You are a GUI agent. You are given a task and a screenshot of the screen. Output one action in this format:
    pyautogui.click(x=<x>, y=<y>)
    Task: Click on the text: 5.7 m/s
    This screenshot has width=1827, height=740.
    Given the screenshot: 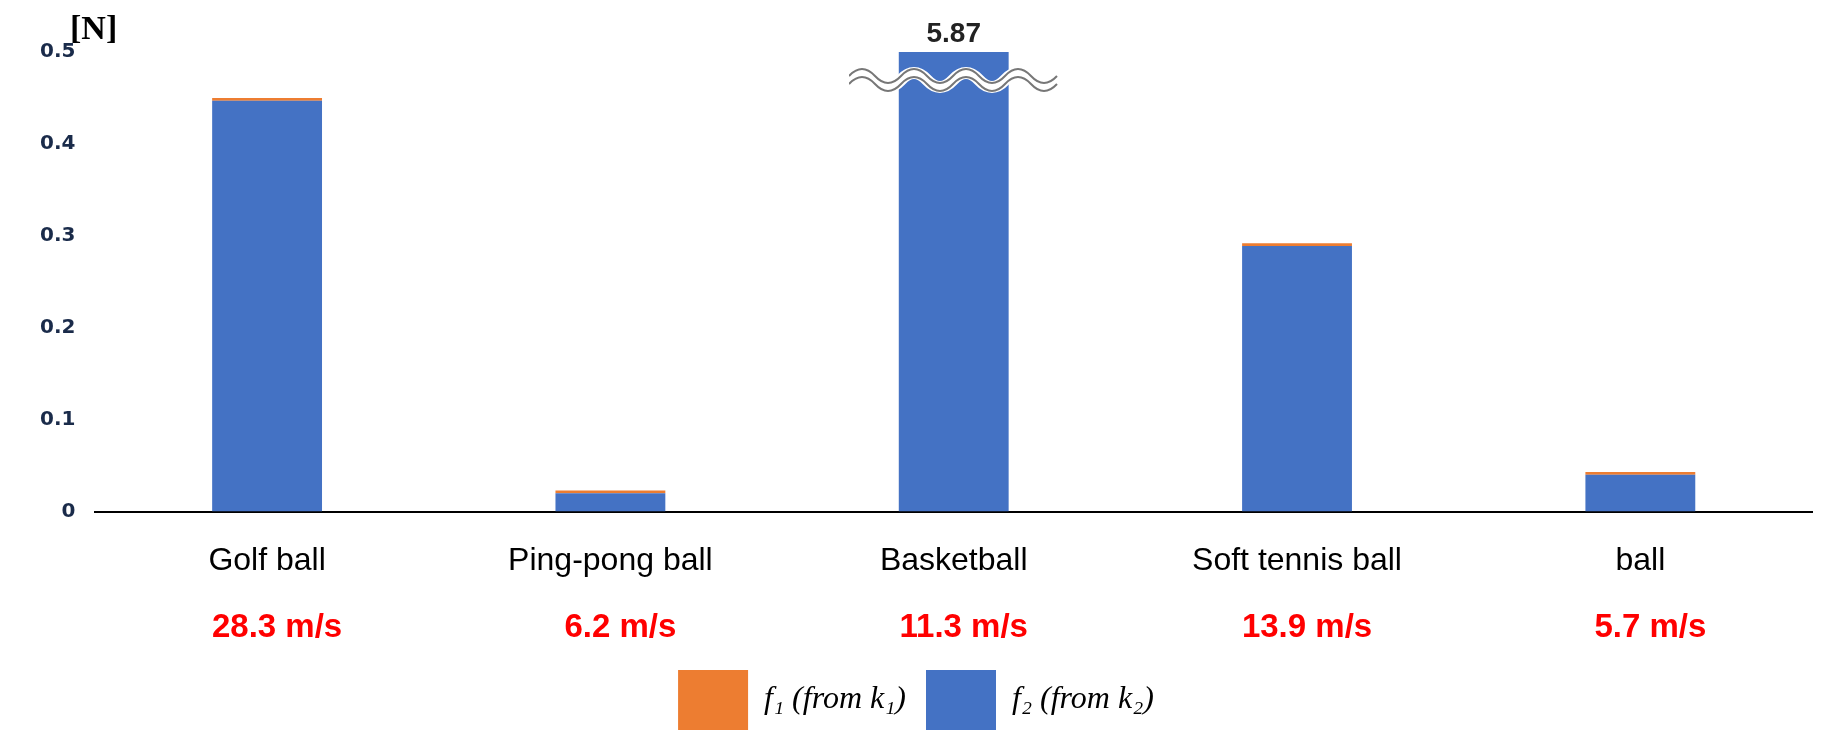 What is the action you would take?
    pyautogui.click(x=1650, y=626)
    